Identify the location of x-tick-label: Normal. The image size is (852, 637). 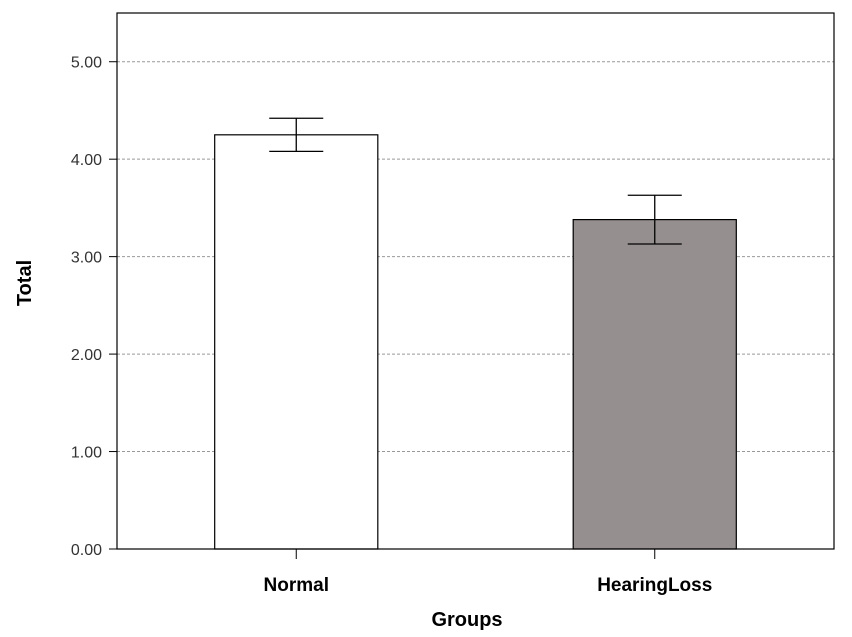
(296, 585).